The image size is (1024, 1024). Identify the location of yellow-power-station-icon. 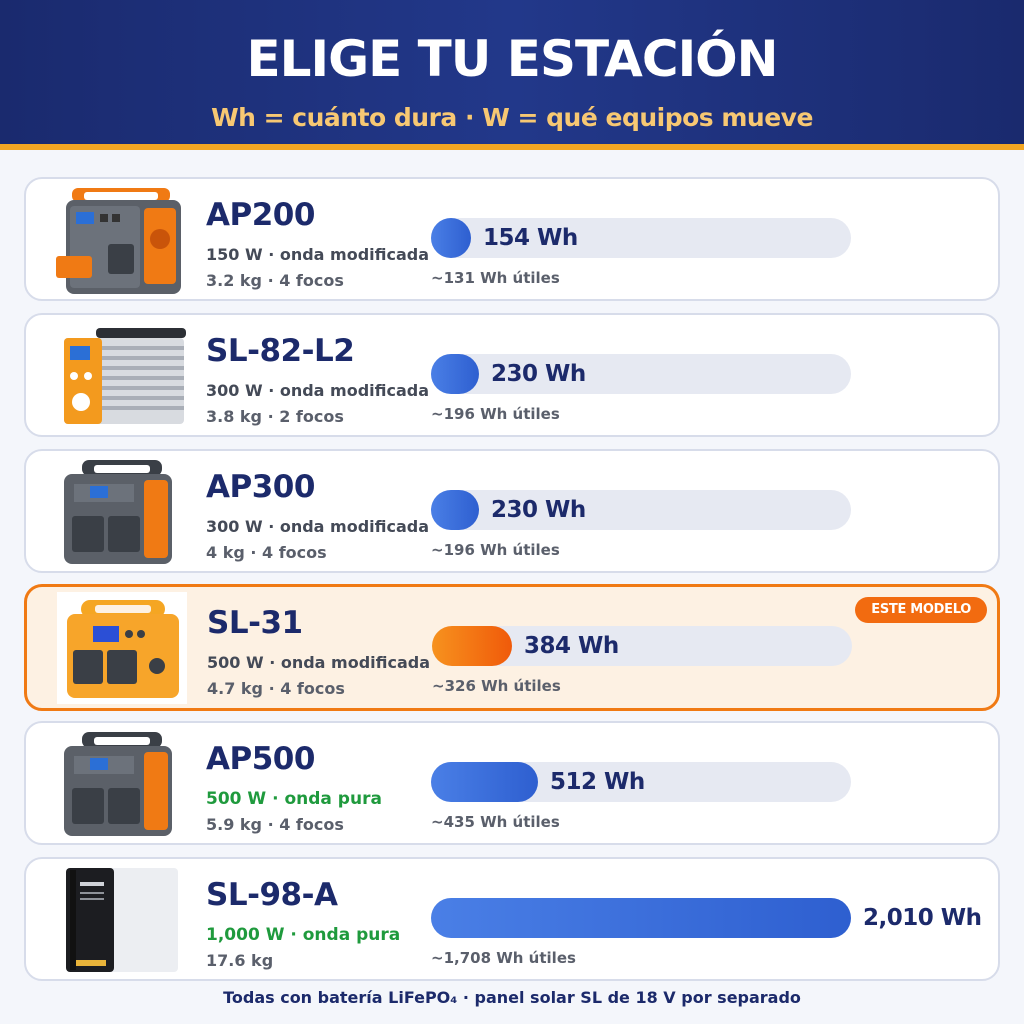
(122, 648).